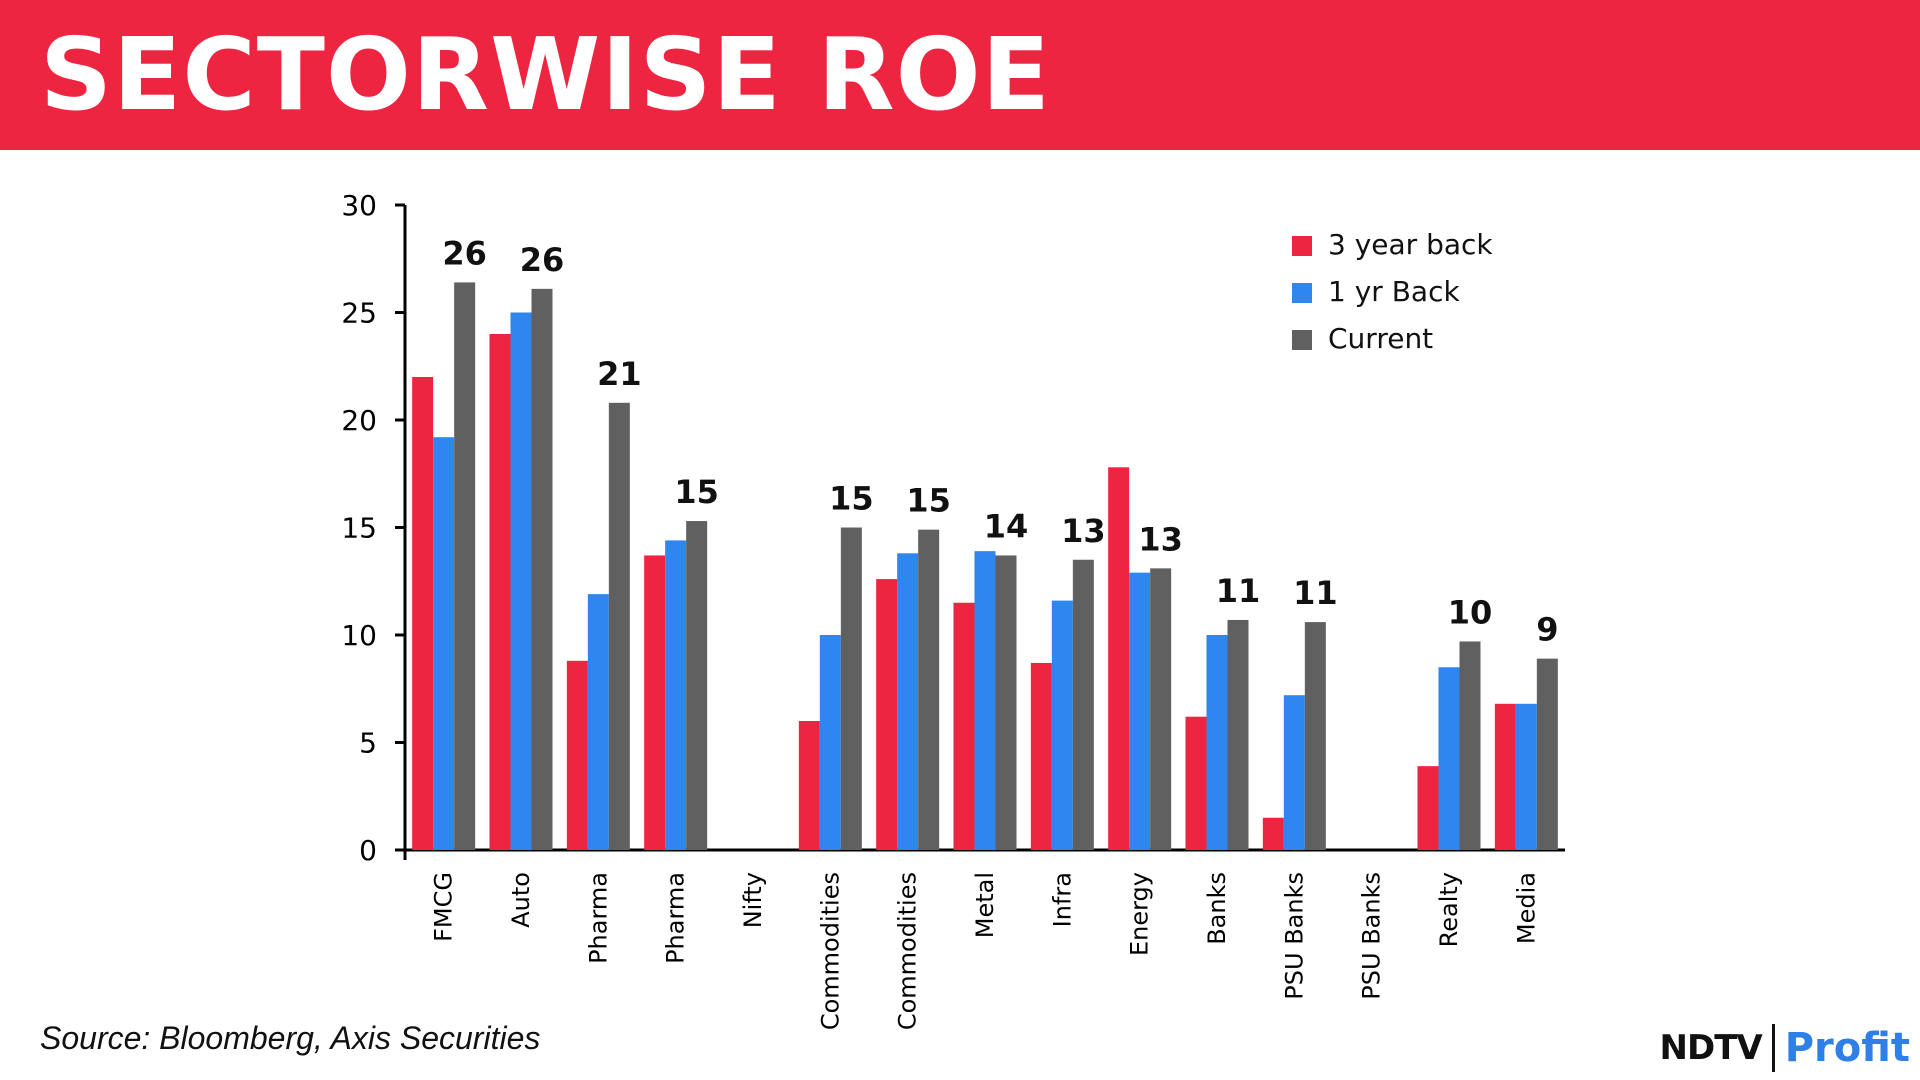  What do you see at coordinates (1410, 244) in the screenshot?
I see `legend-label: 3 year back` at bounding box center [1410, 244].